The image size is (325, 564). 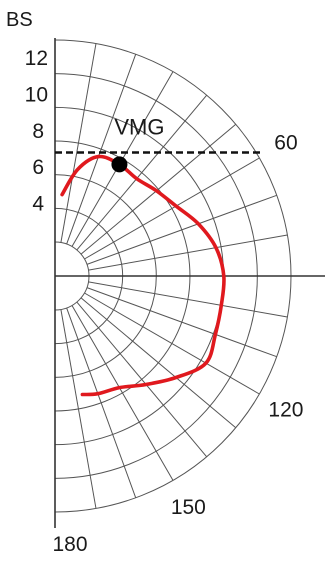 What do you see at coordinates (38, 131) in the screenshot?
I see `y-tick-label: 8` at bounding box center [38, 131].